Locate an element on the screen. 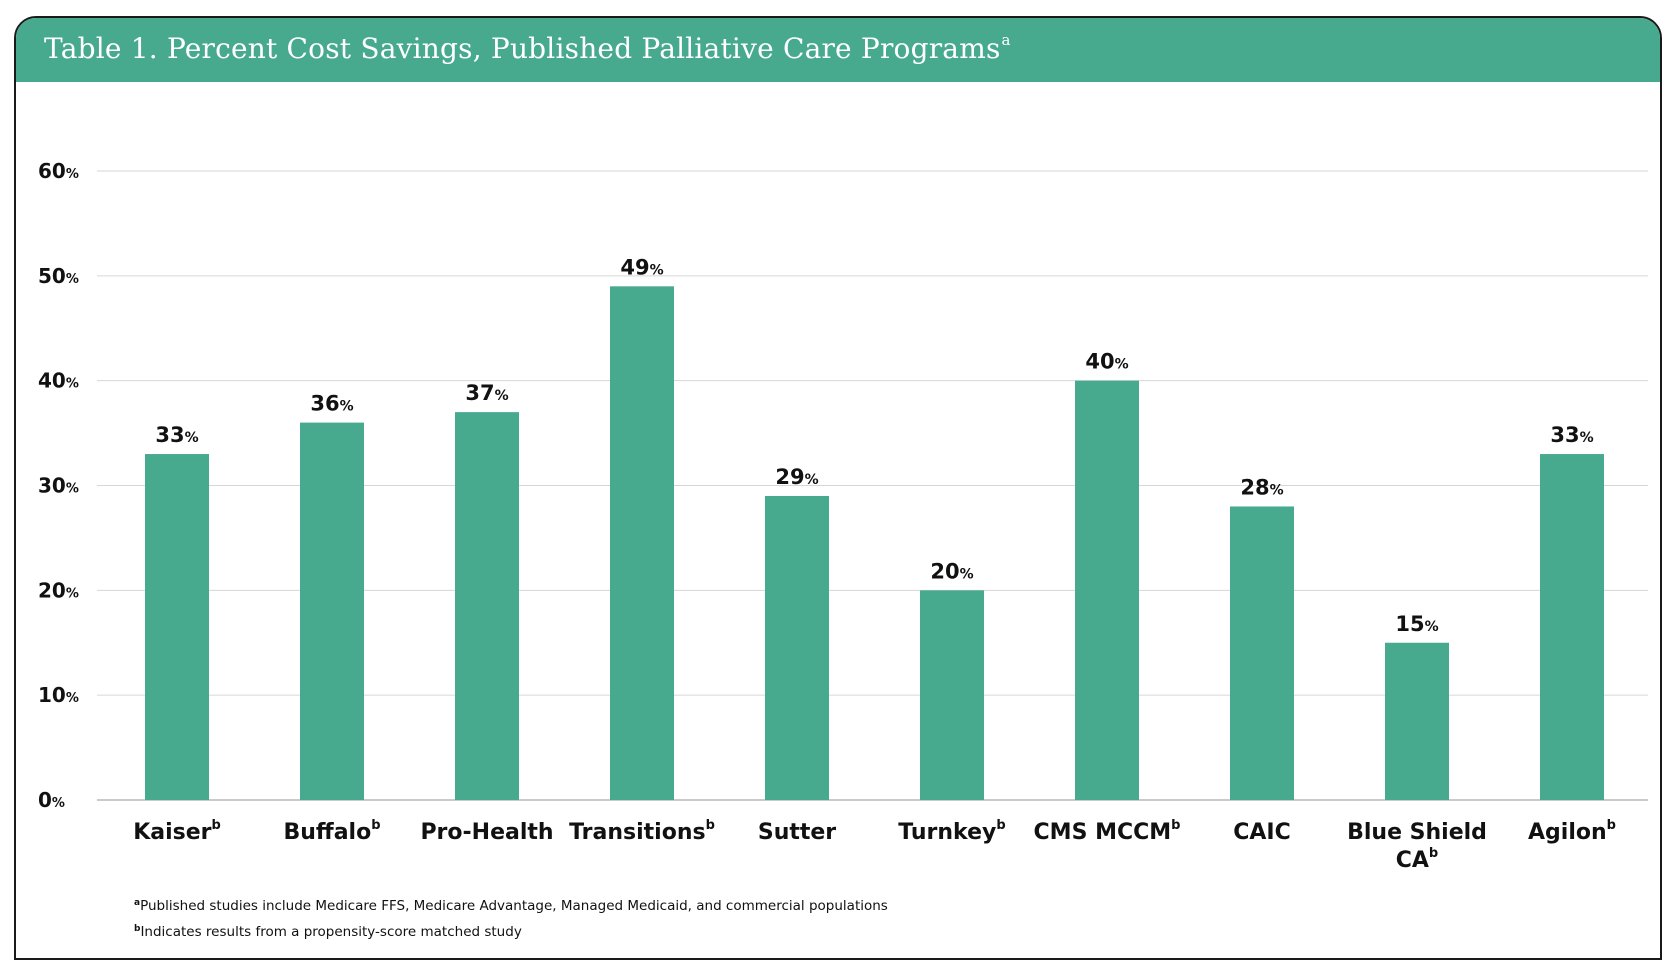  y-tick-label: 50% is located at coordinates (58, 276).